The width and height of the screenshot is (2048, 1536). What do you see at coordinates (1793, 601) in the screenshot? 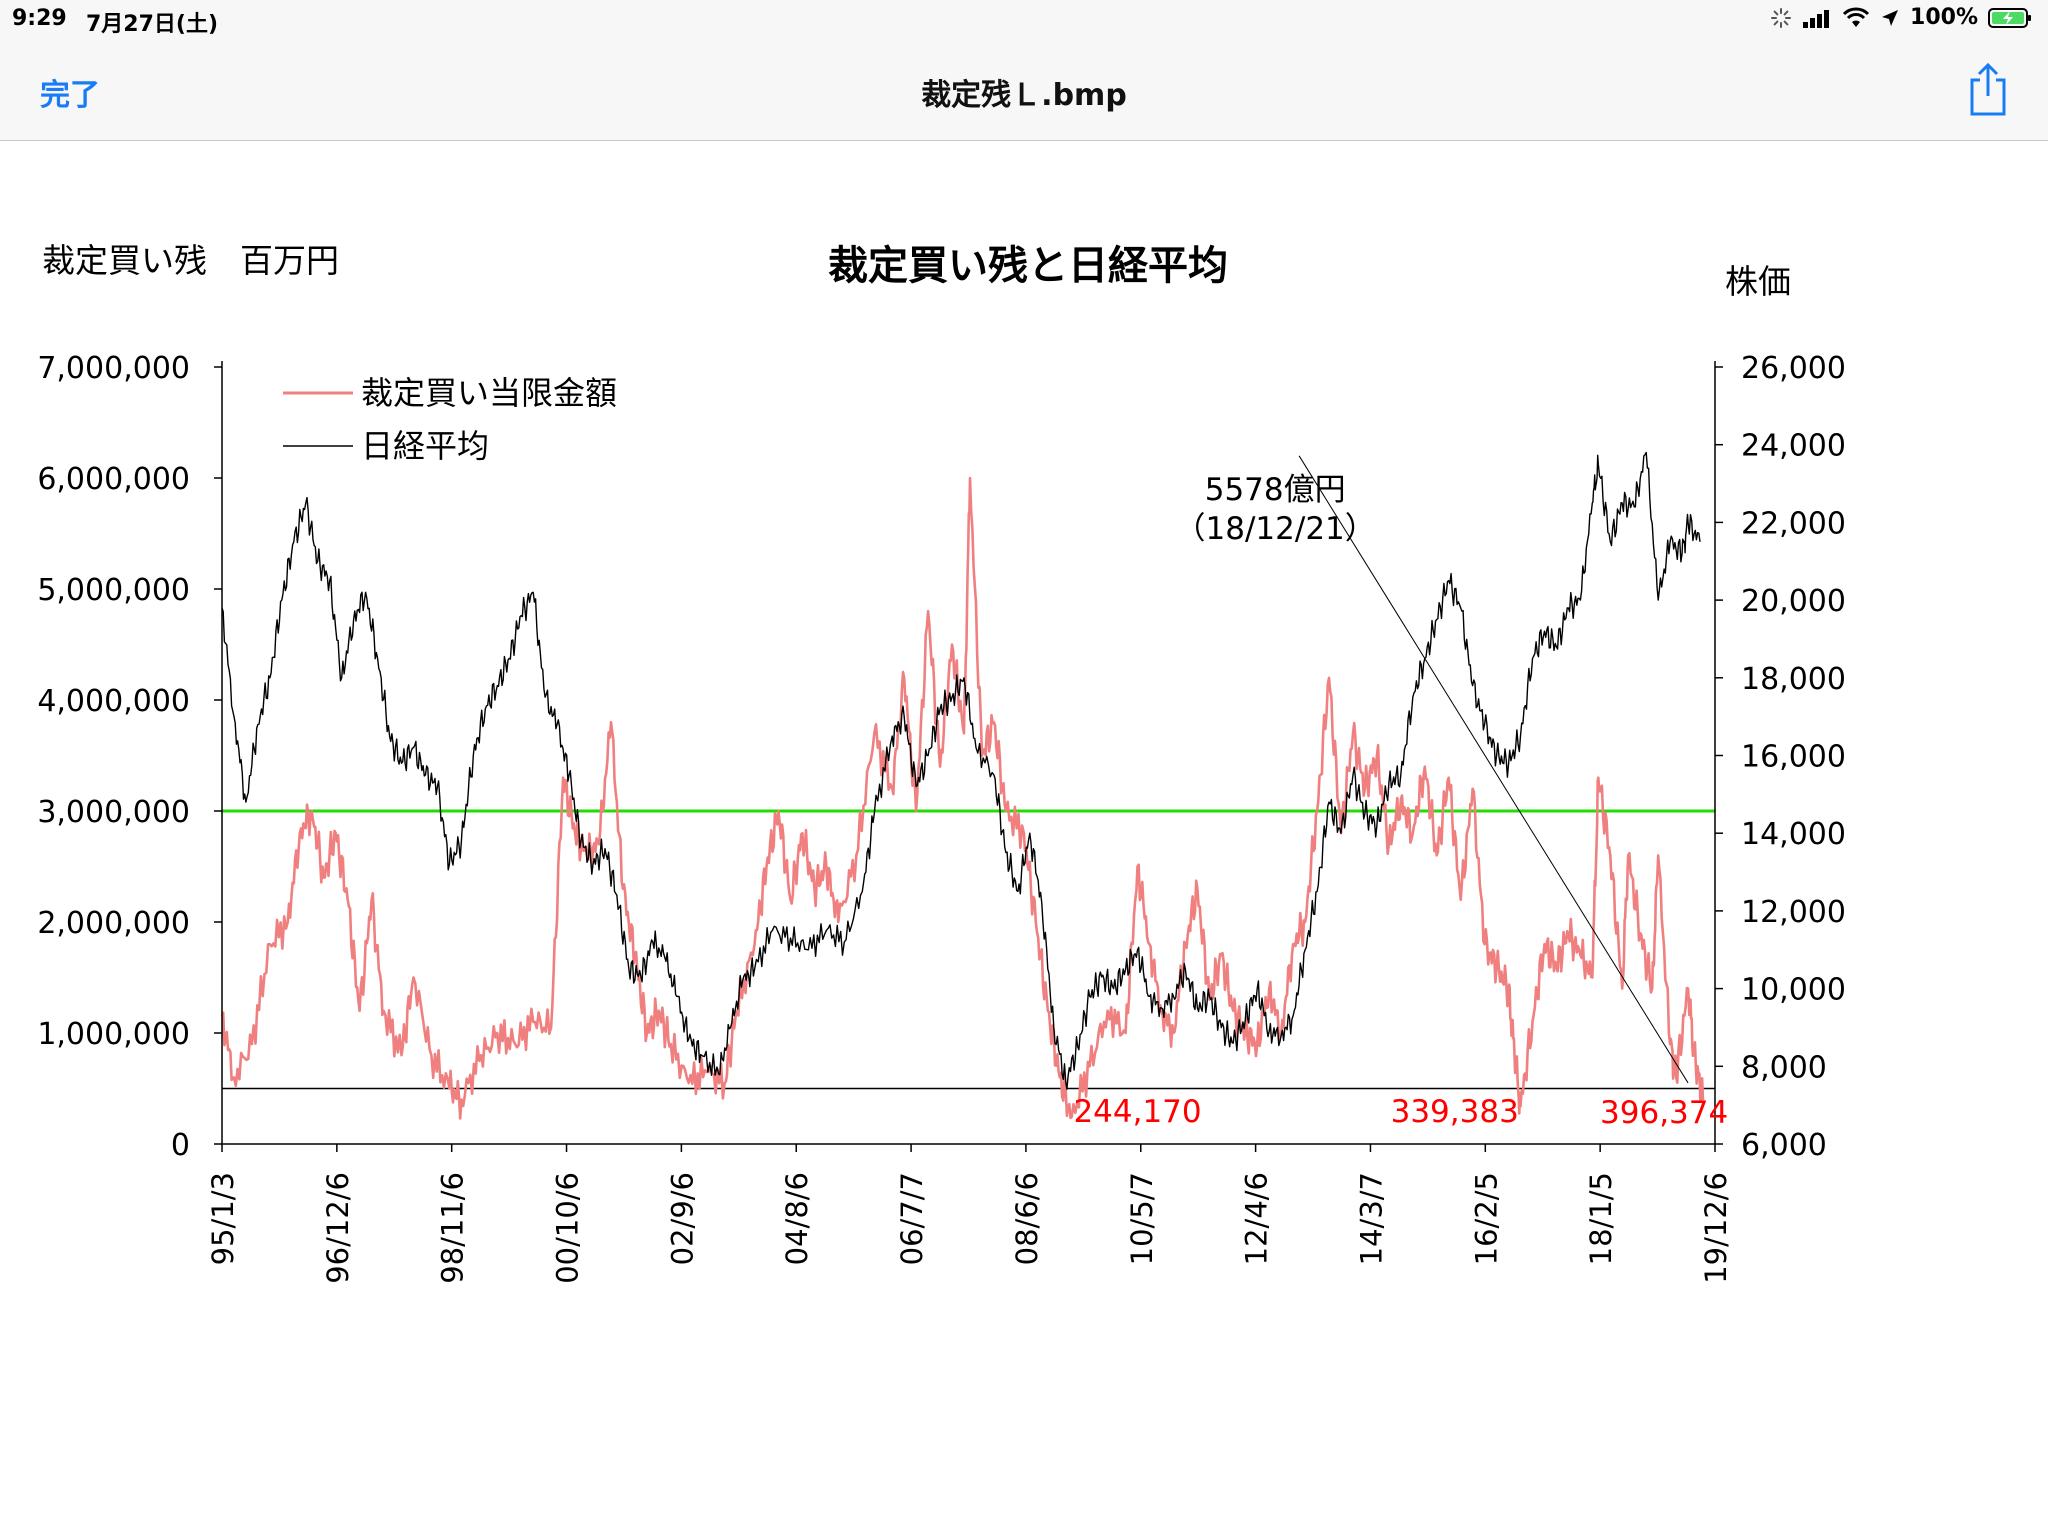
I see `right-tick-label: 20,000` at bounding box center [1793, 601].